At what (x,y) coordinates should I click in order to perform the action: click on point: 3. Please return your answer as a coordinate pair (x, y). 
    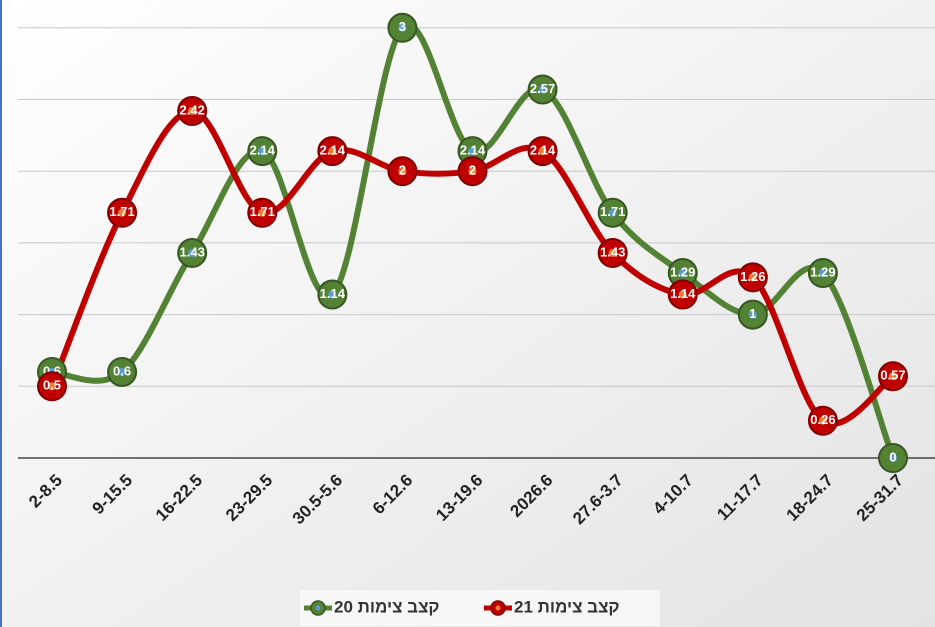
    Looking at the image, I should click on (402, 27).